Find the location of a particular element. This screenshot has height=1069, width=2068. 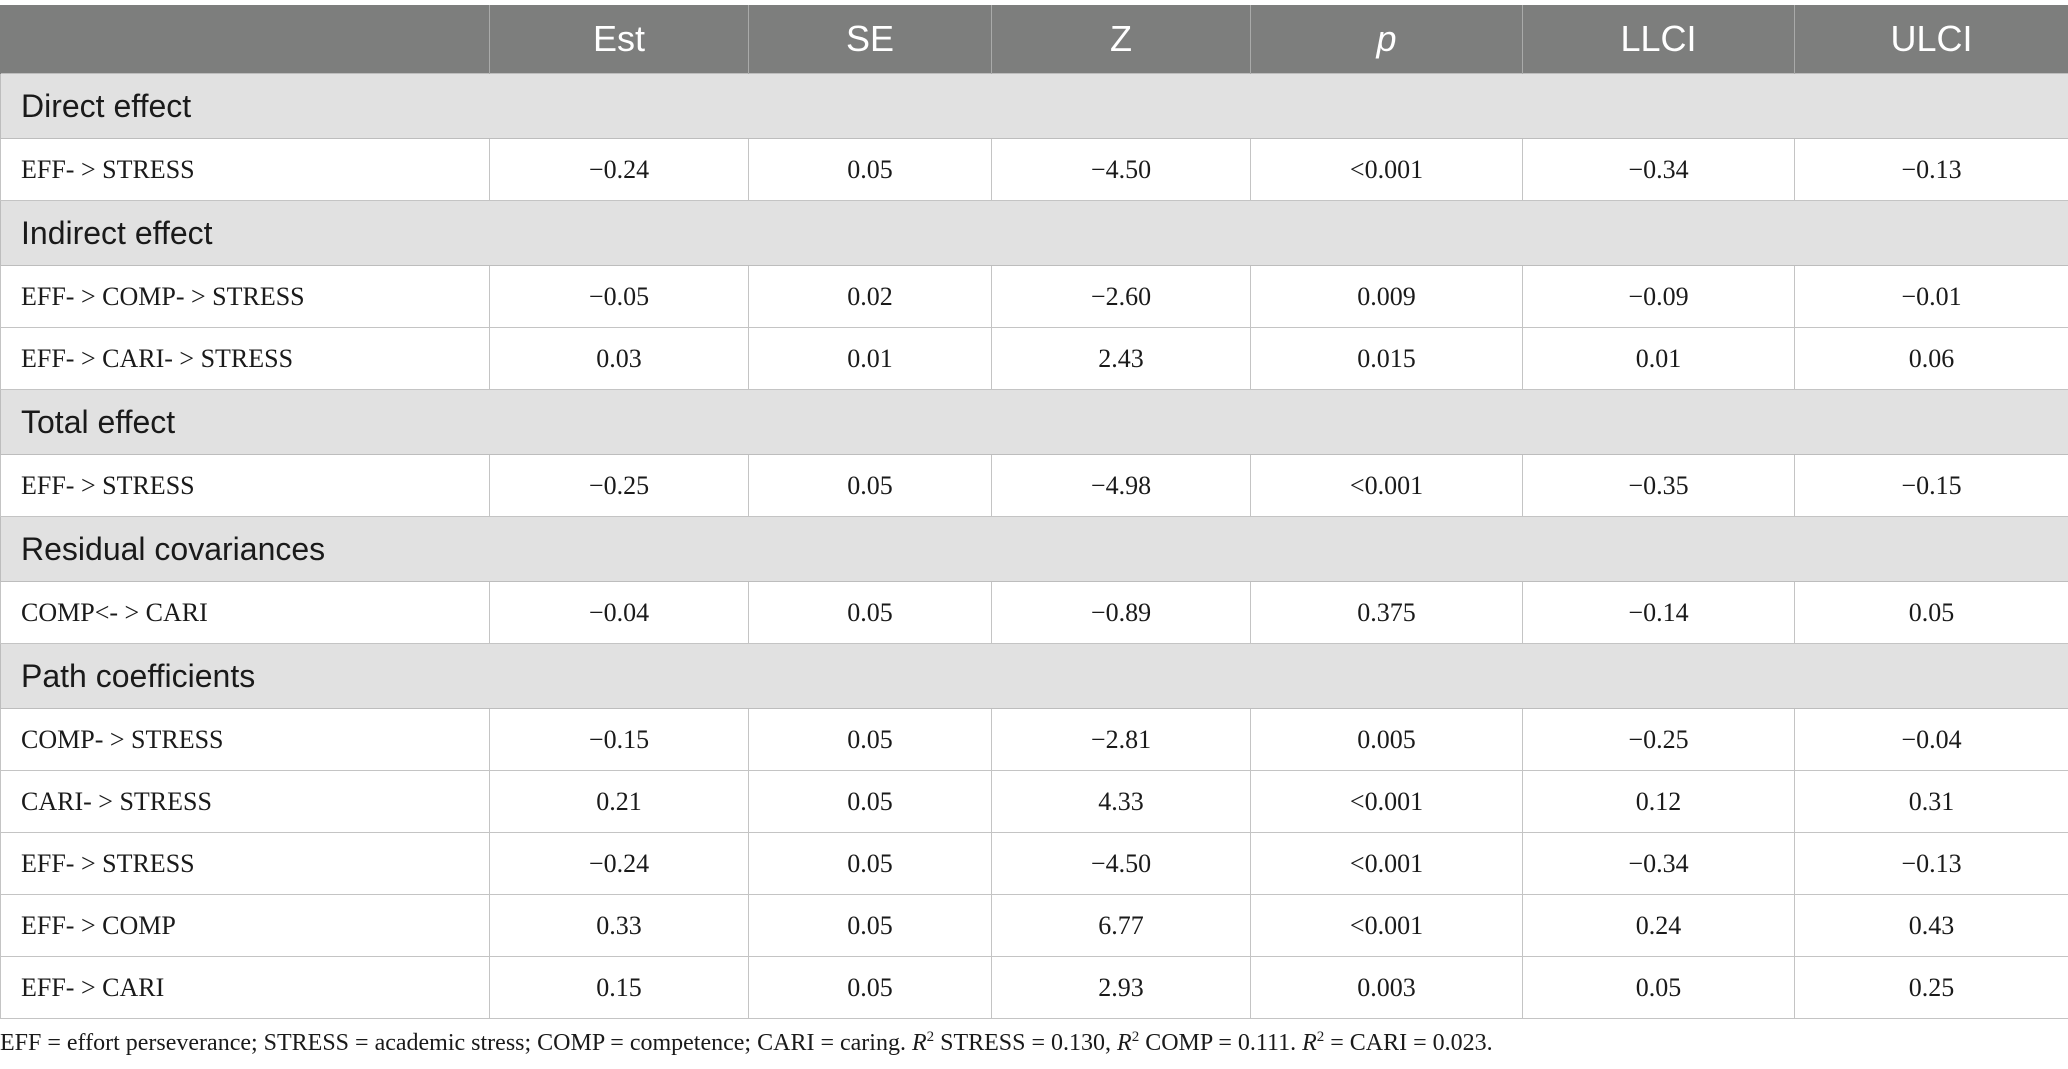

header-ulci: ULCI is located at coordinates (1931, 39).